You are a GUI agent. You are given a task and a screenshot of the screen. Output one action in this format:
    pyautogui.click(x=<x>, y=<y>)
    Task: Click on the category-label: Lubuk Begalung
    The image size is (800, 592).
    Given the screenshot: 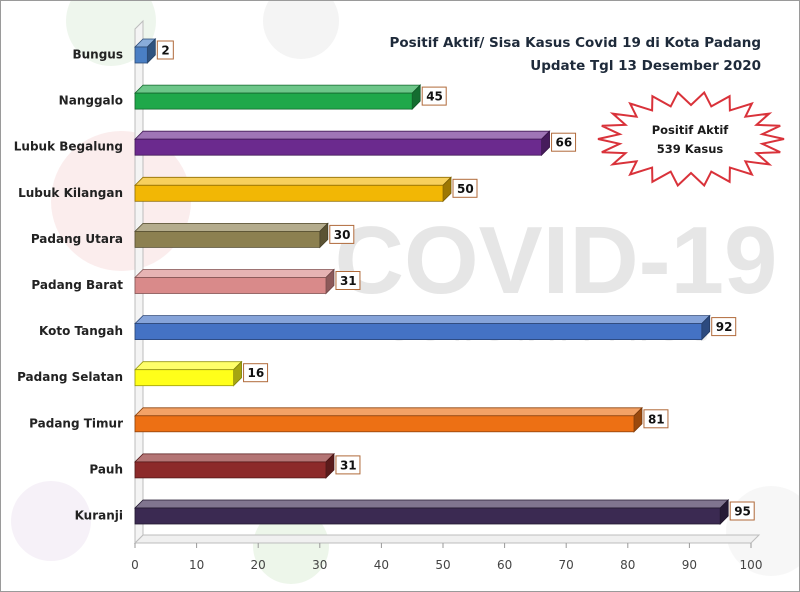 What is the action you would take?
    pyautogui.click(x=68, y=147)
    